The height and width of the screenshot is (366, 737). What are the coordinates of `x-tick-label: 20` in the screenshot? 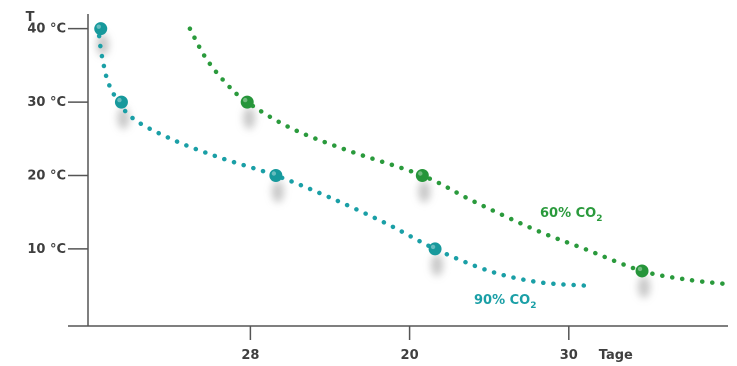 It's located at (410, 355).